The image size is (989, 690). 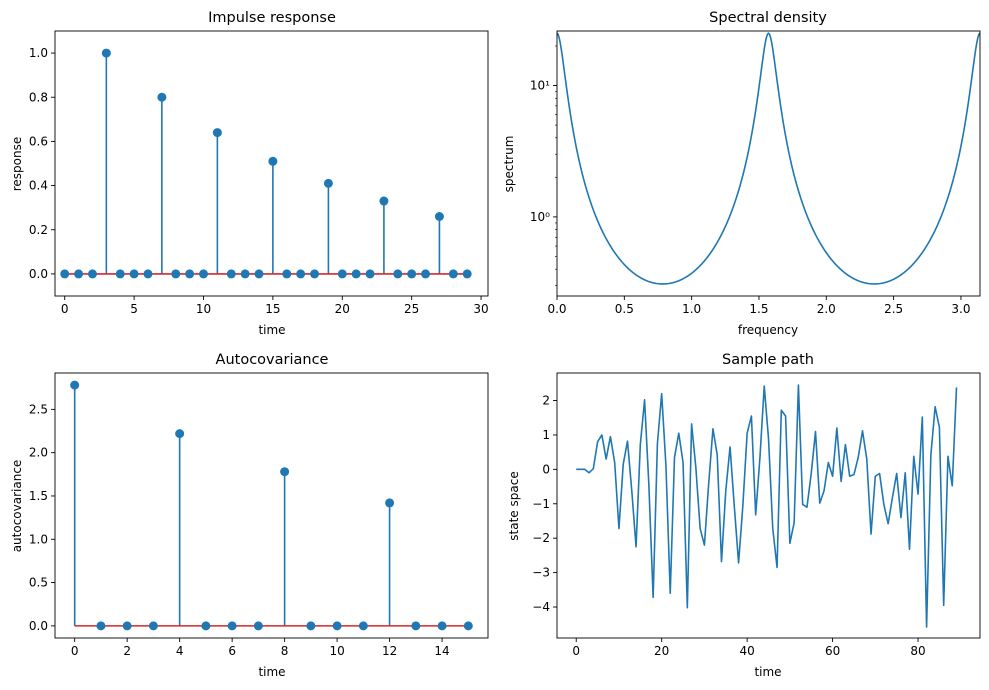 I want to click on impulse-response-title: Impulse response, so click(x=272, y=18).